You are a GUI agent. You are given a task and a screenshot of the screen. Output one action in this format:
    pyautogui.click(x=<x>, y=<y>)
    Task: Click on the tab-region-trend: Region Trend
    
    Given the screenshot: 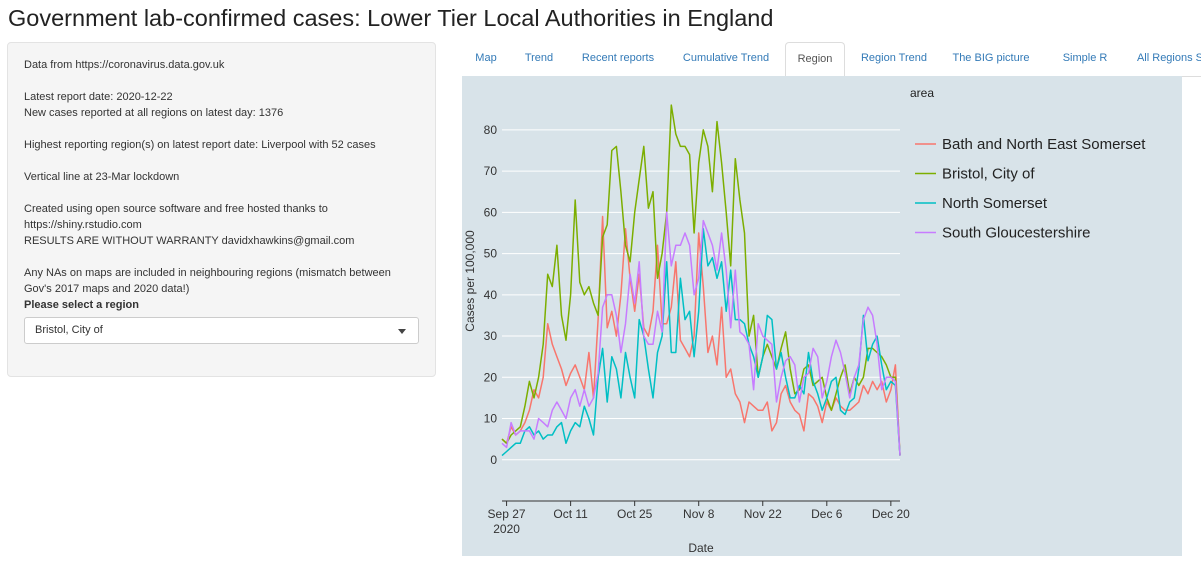 What is the action you would take?
    pyautogui.click(x=894, y=58)
    